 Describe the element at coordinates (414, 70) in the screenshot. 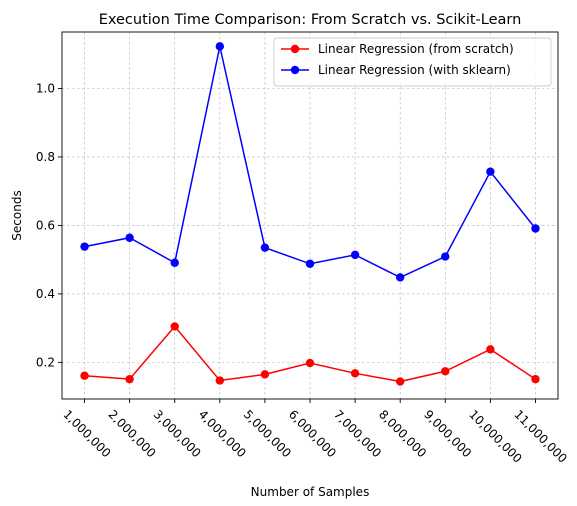

I see `legend-label: Linear Regression (with sklearn)` at that location.